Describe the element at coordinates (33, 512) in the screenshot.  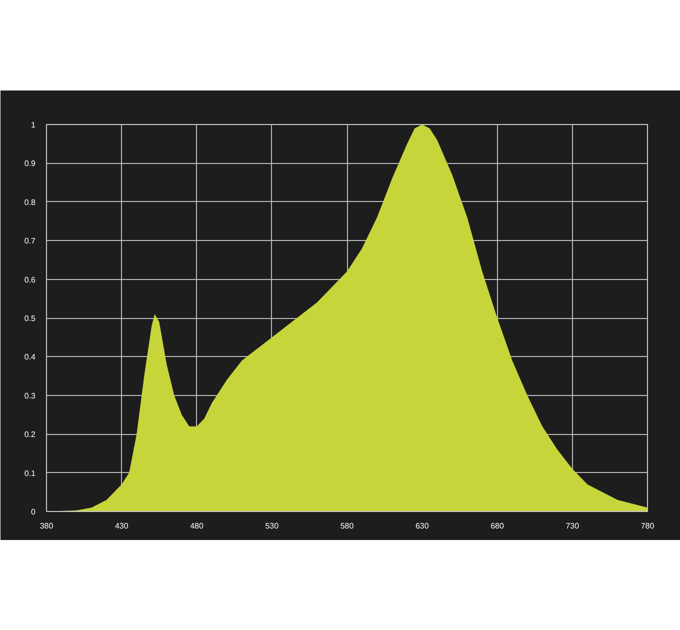
I see `y-tick-label: 0` at that location.